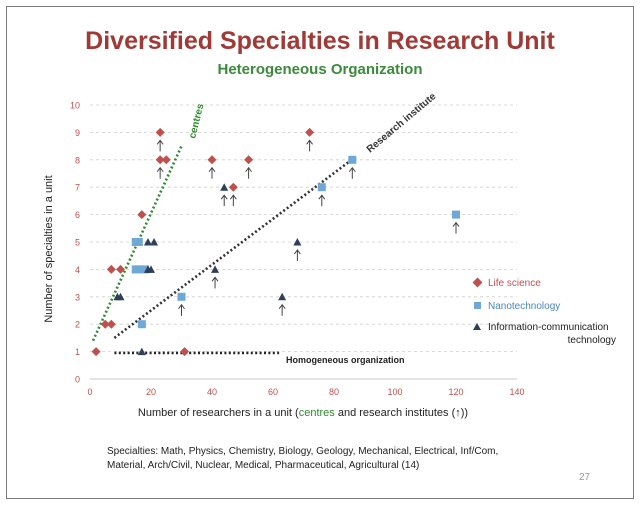  What do you see at coordinates (77, 352) in the screenshot?
I see `y-tick-label-1: 1` at bounding box center [77, 352].